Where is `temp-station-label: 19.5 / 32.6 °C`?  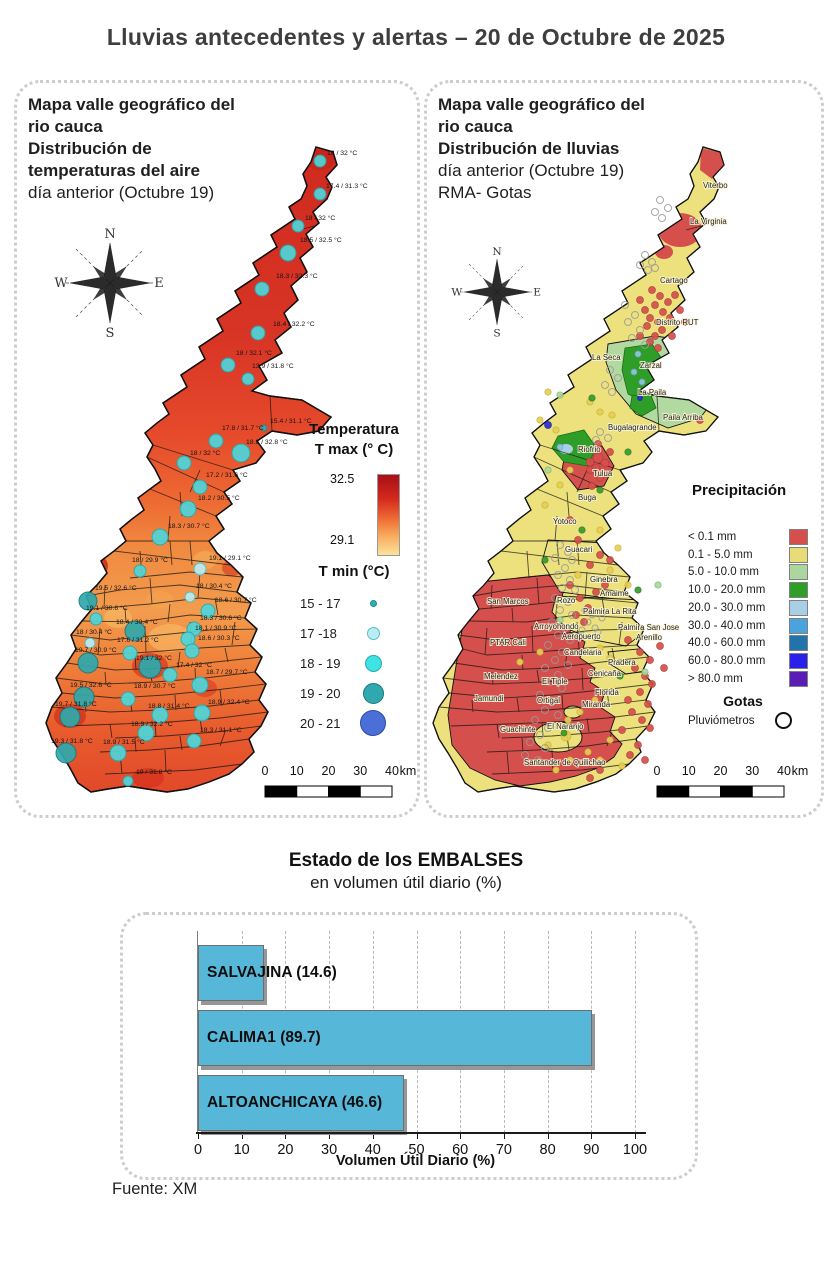 temp-station-label: 19.5 / 32.6 °C is located at coordinates (91, 685).